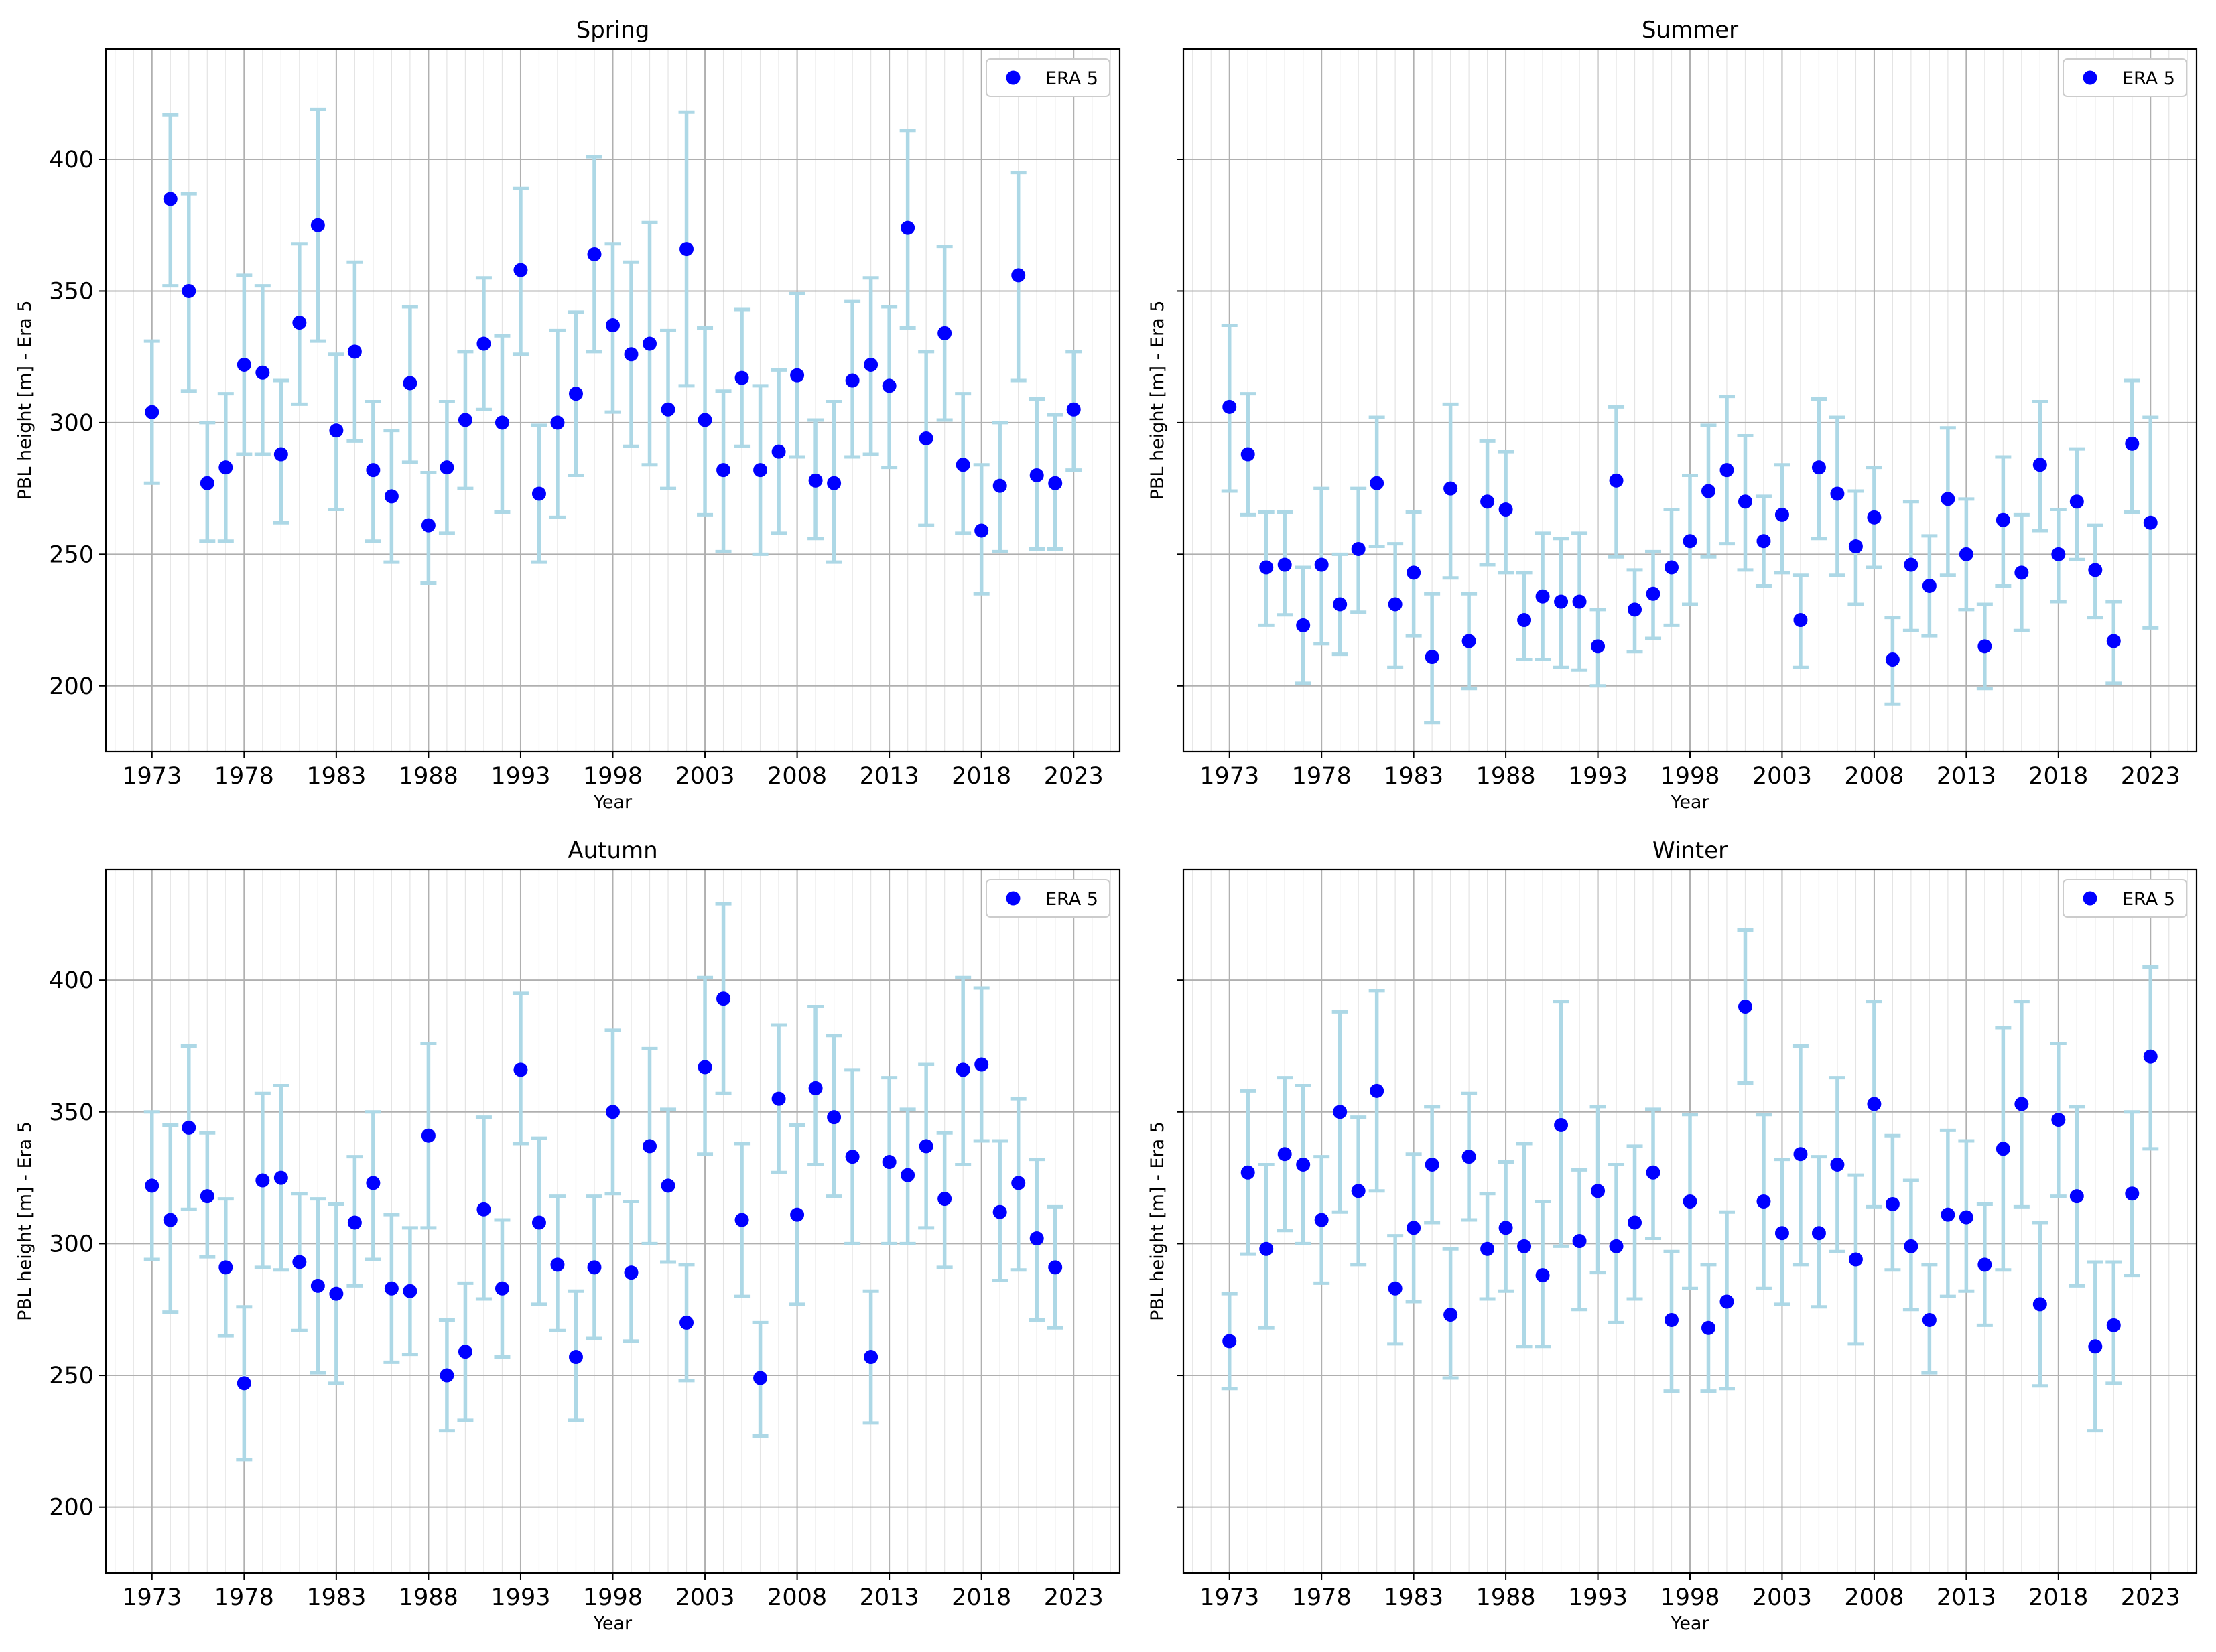 This screenshot has width=2216, height=1652. I want to click on chart-title: Summer, so click(1690, 30).